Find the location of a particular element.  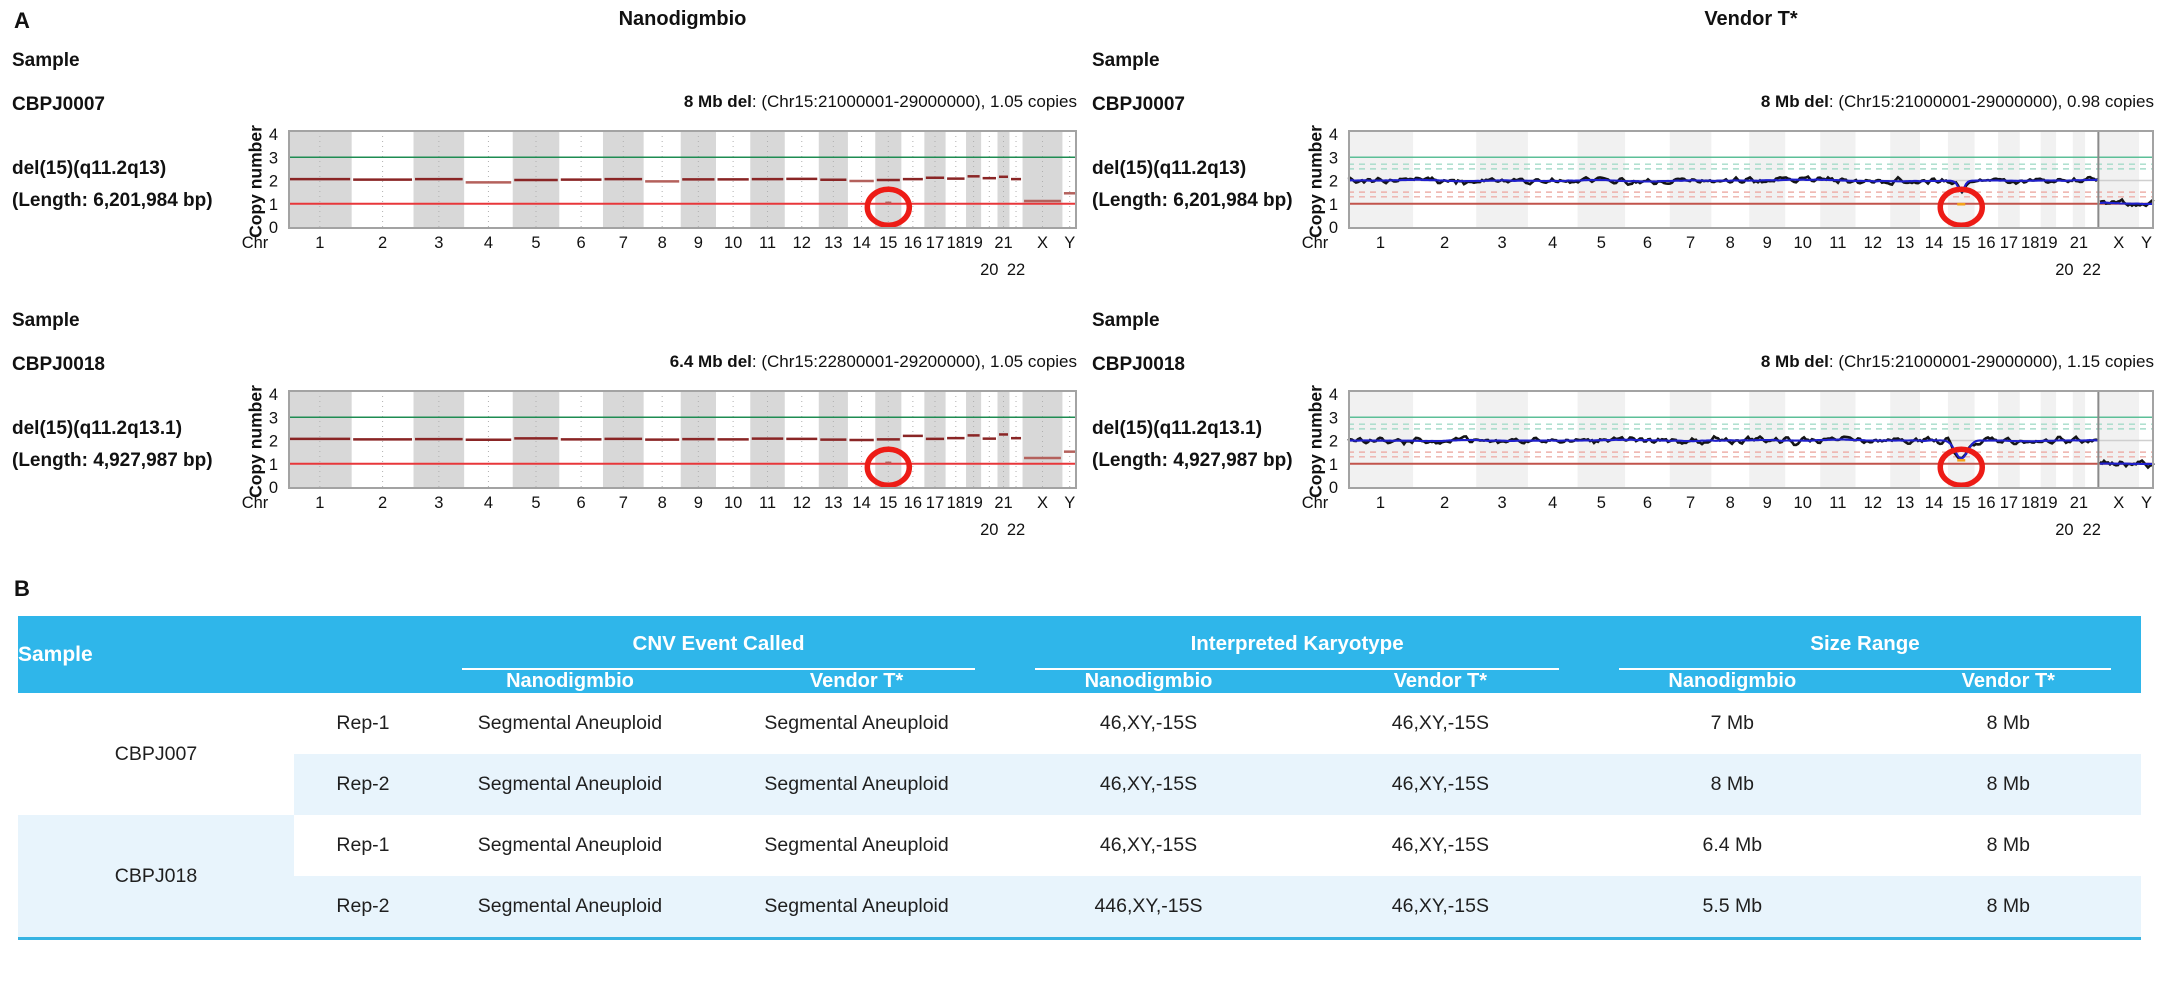

cell-size-nanodigmbio: 8 Mb is located at coordinates (1732, 784).